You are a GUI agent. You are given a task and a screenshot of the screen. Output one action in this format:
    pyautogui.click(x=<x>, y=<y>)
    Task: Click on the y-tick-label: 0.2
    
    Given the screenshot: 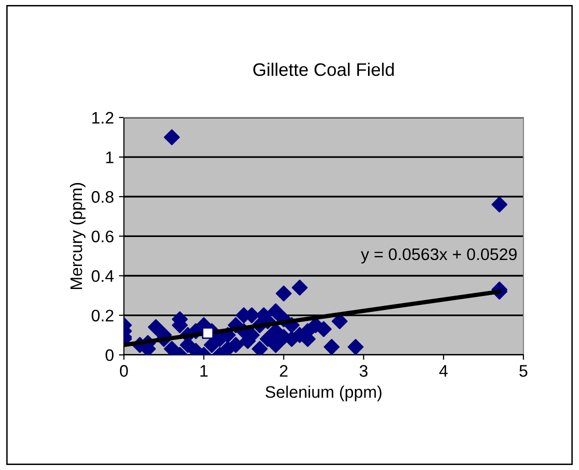 What is the action you would take?
    pyautogui.click(x=103, y=316)
    